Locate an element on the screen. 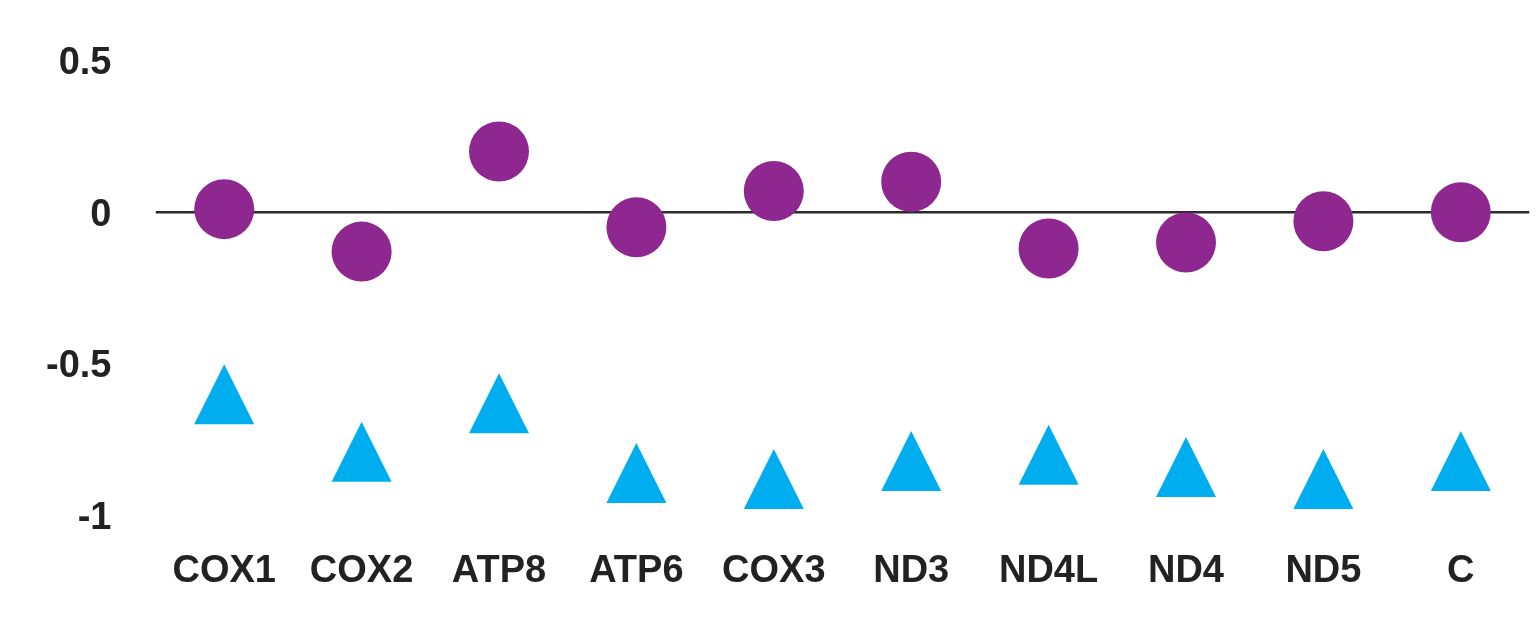 This screenshot has height=637, width=1539. x-tick-label: COX1 is located at coordinates (224, 568).